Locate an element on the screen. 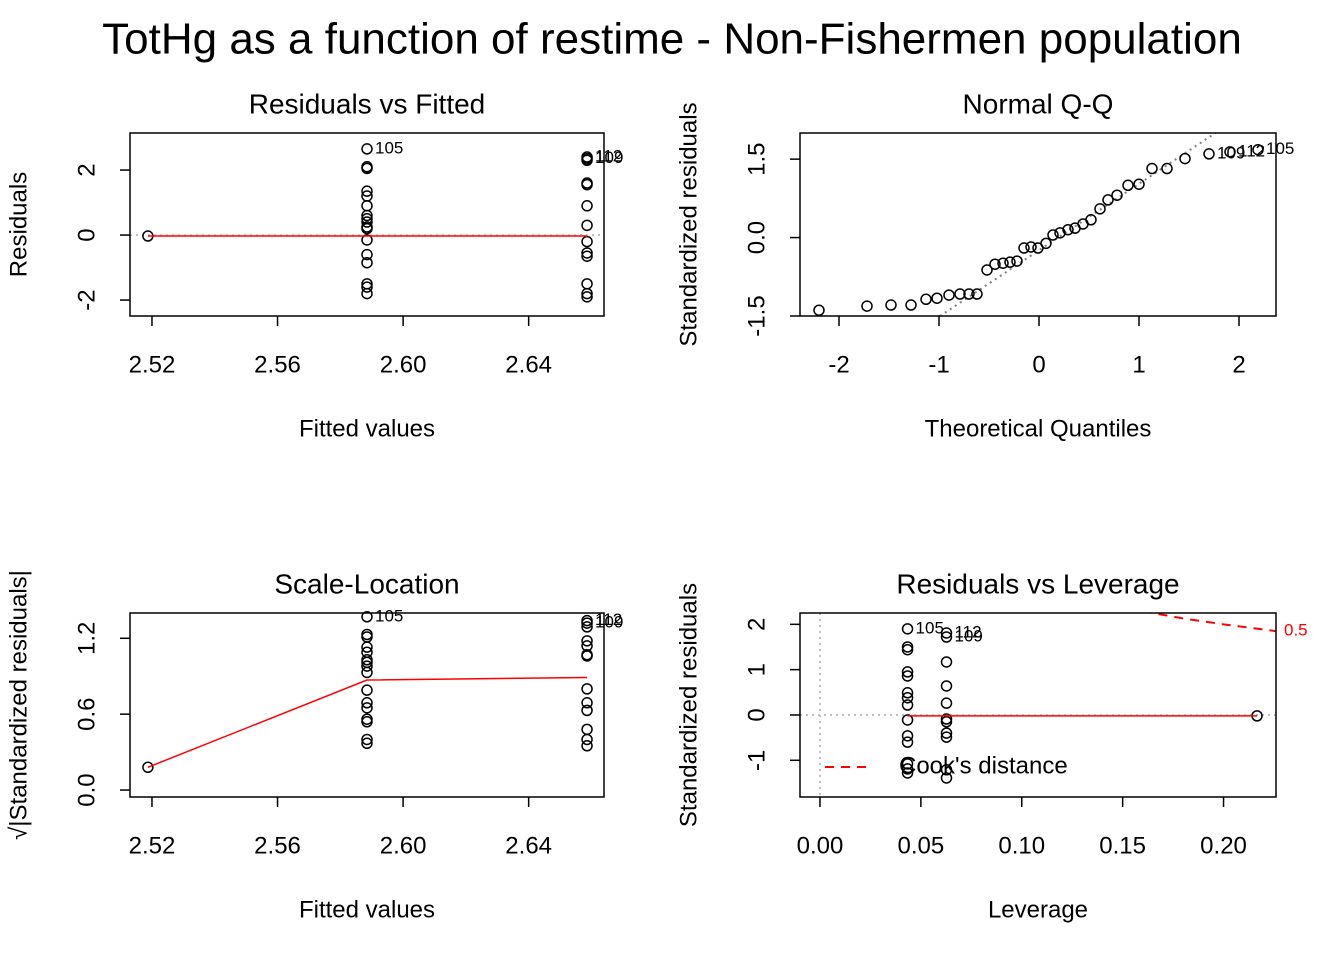  x-tick-label: -1 is located at coordinates (938, 364).